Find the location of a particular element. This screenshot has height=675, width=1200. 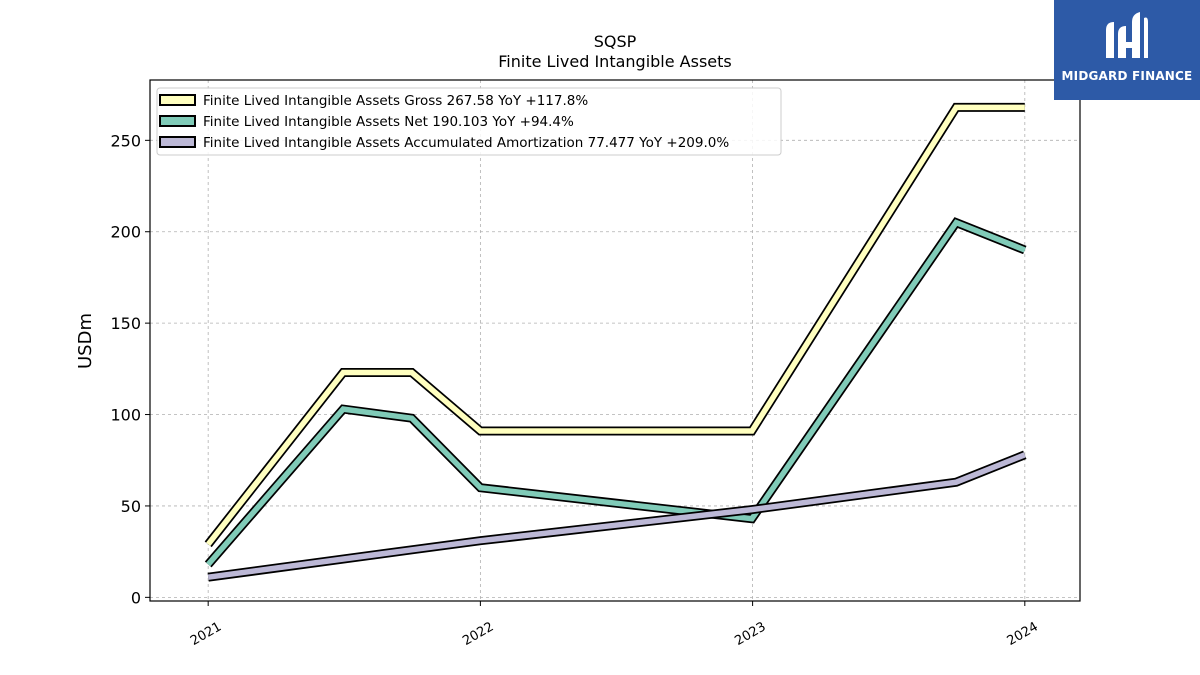

midgard-finance-logo: MIDGARD FINANCE is located at coordinates (1127, 50).